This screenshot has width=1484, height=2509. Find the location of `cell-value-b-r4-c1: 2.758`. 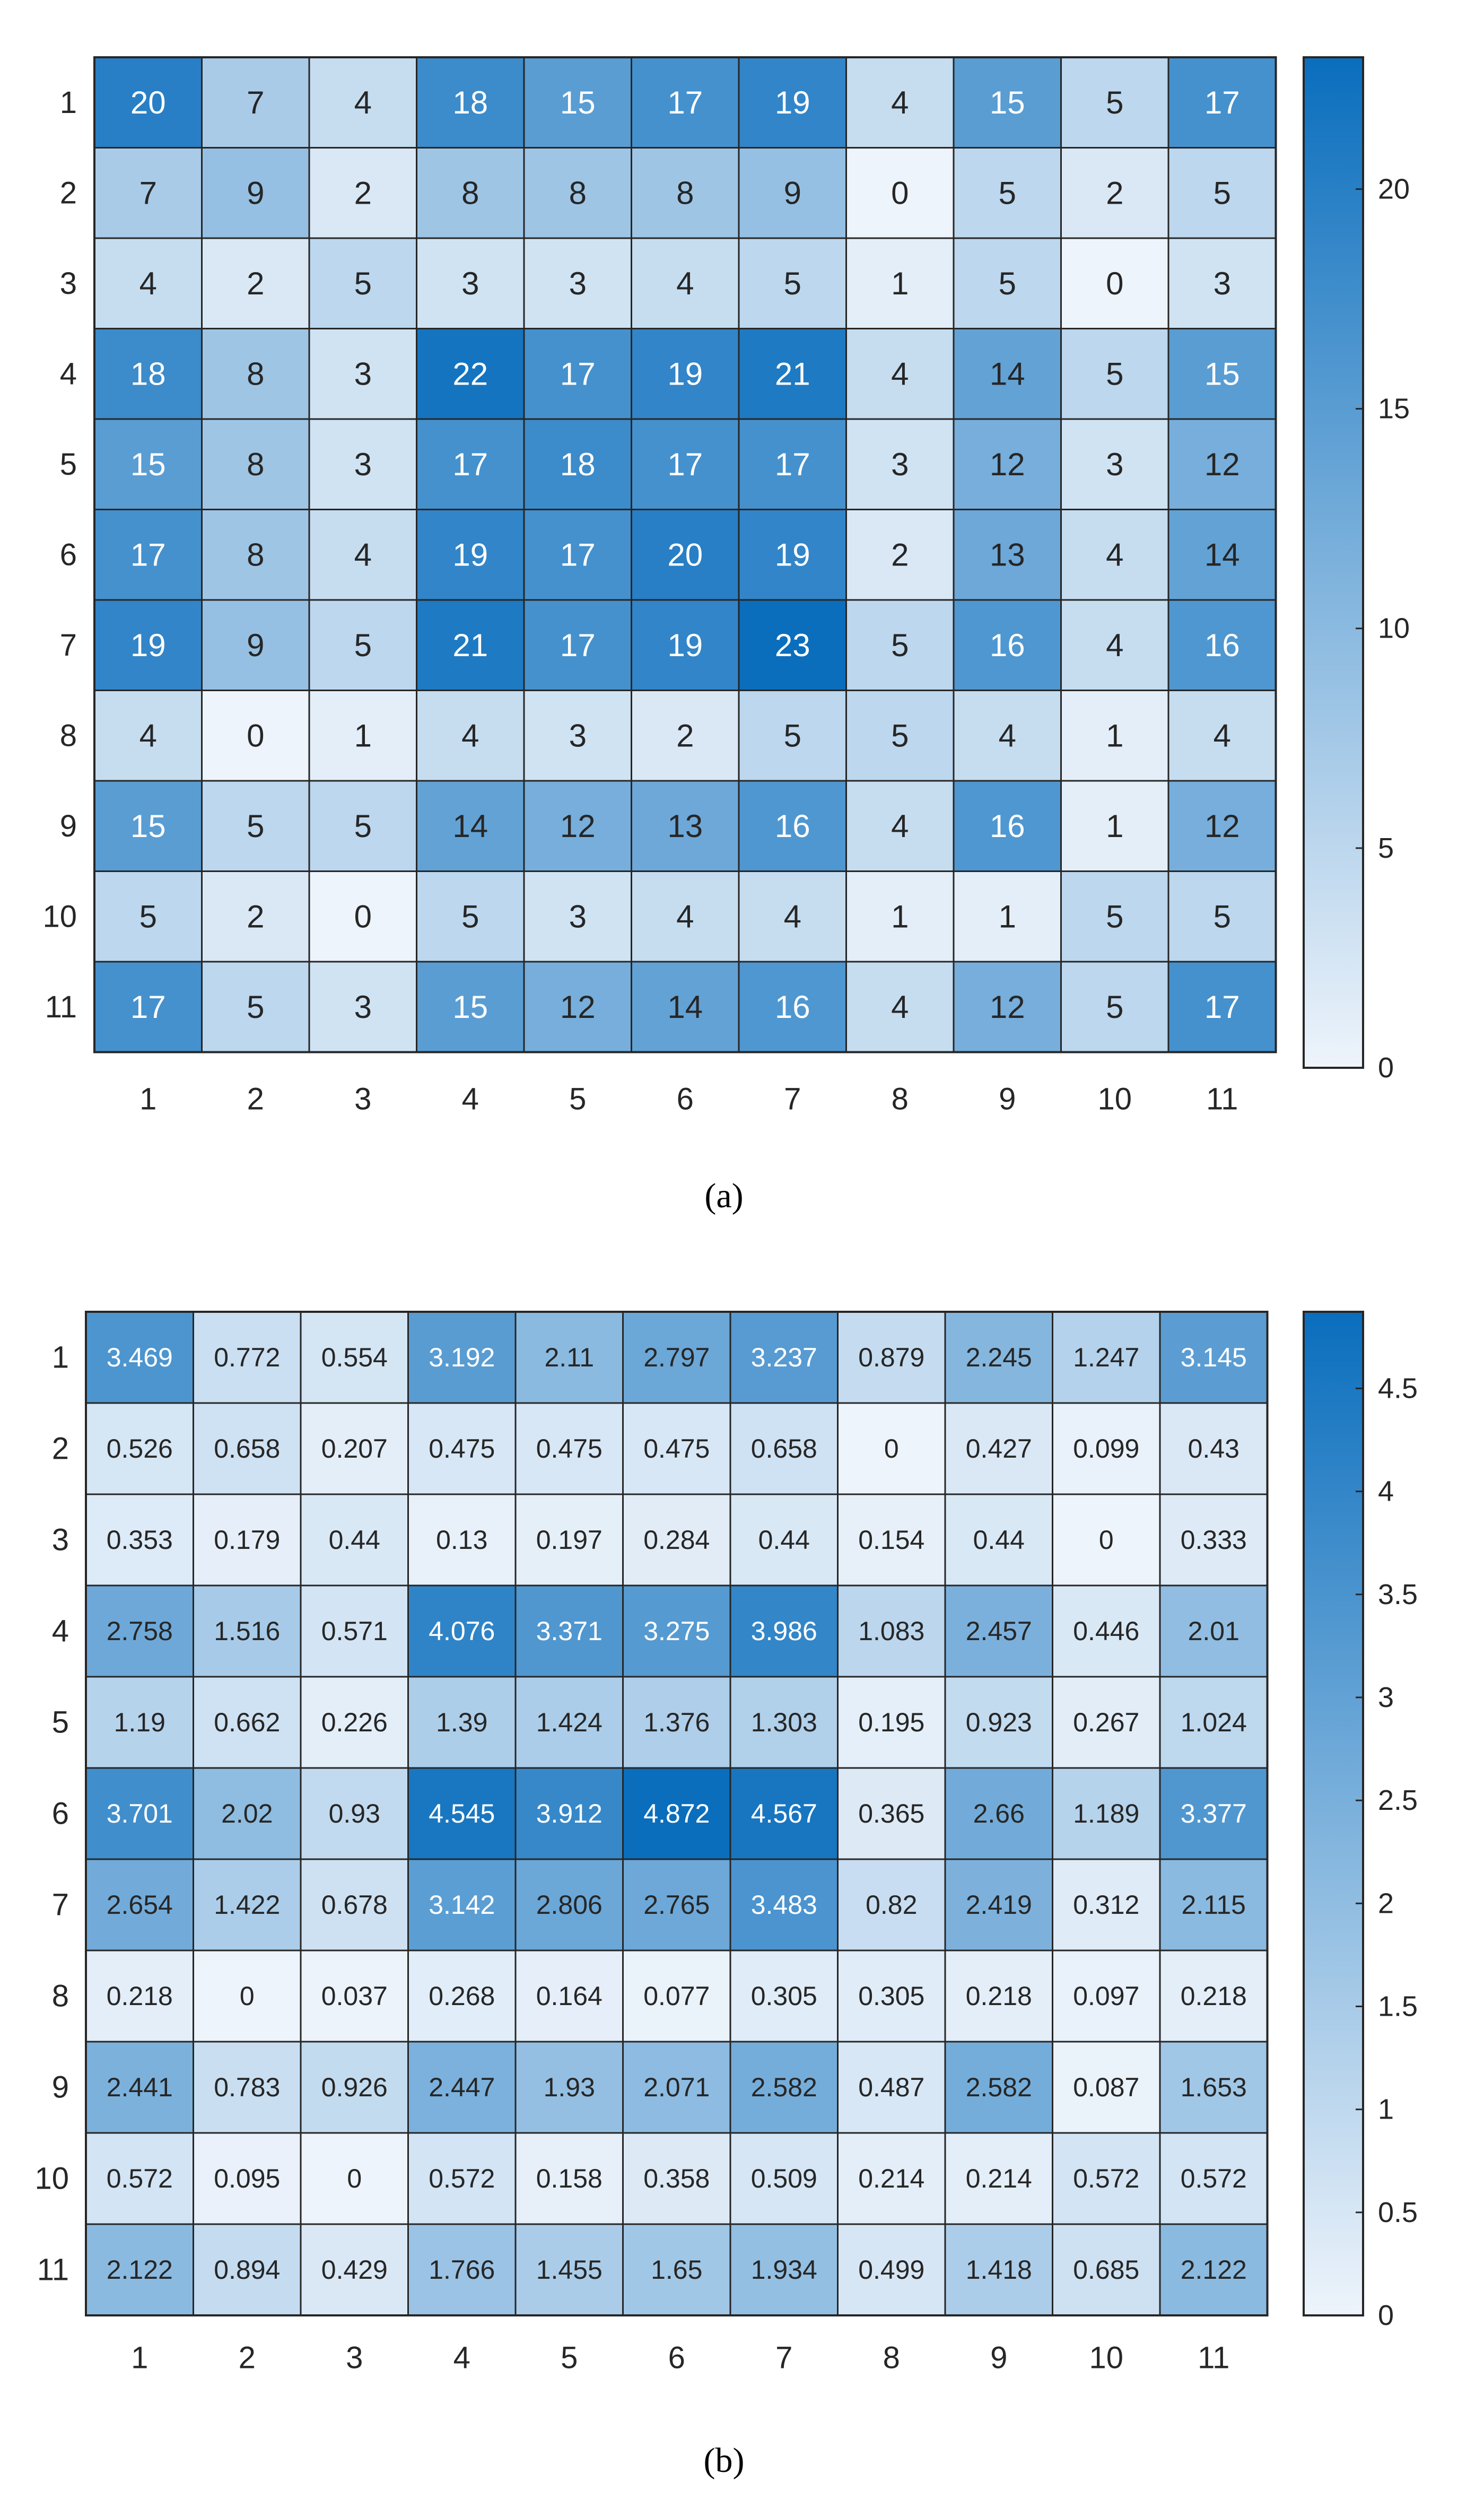

cell-value-b-r4-c1: 2.758 is located at coordinates (140, 1631).